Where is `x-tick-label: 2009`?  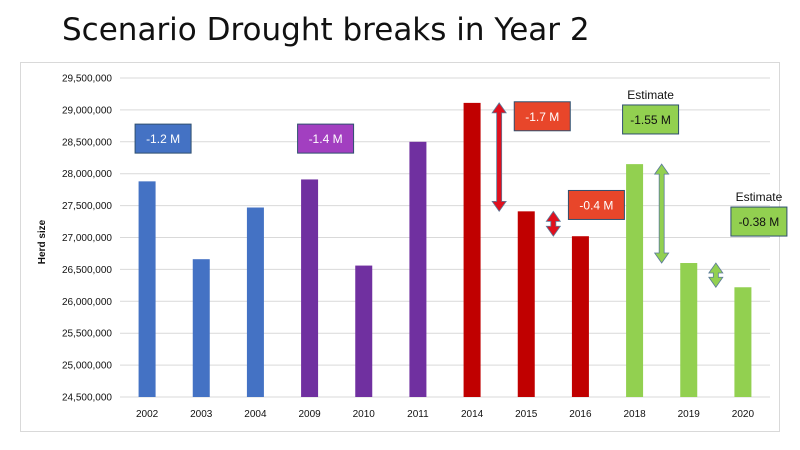 x-tick-label: 2009 is located at coordinates (309, 414).